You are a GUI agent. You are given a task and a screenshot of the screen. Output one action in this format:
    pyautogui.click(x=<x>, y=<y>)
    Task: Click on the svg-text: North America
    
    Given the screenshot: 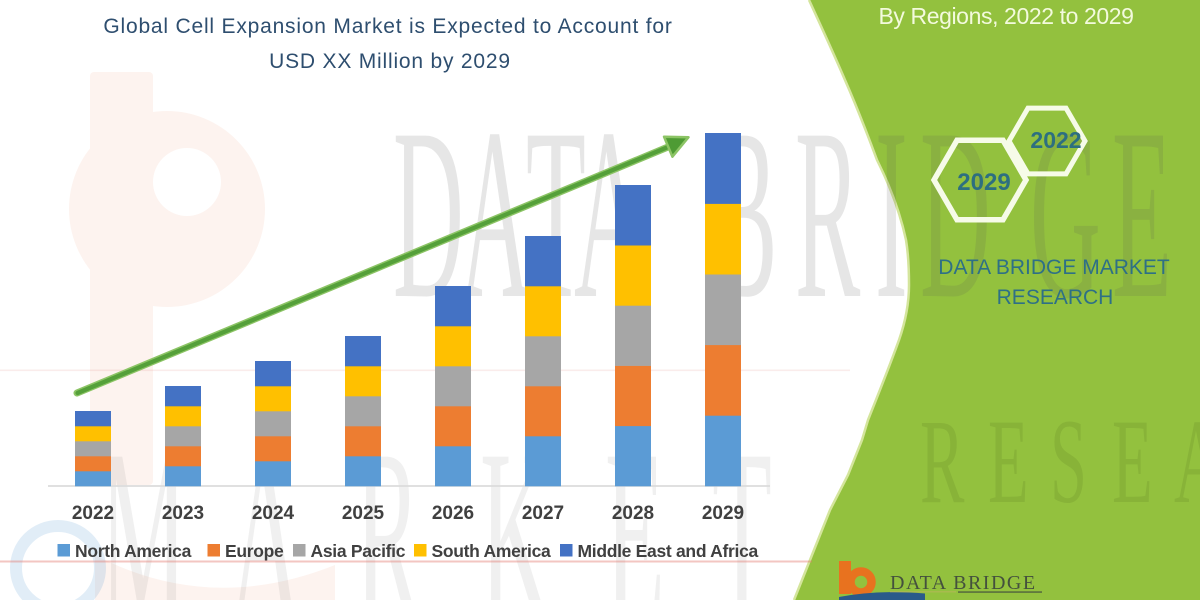 What is the action you would take?
    pyautogui.click(x=133, y=551)
    